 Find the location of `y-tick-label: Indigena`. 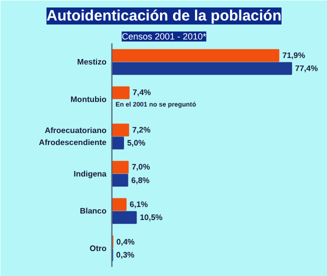

y-tick-label: Indigena is located at coordinates (91, 173).